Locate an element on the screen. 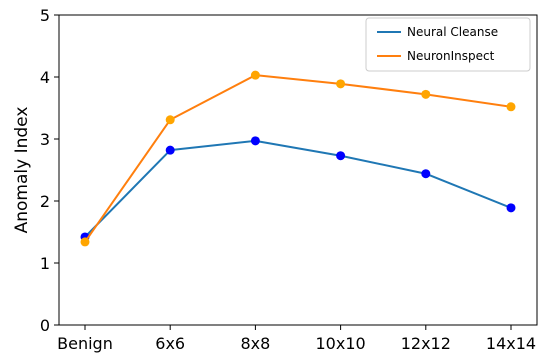 The width and height of the screenshot is (549, 354). x-tick-label-12x12: 12x12 is located at coordinates (426, 343).